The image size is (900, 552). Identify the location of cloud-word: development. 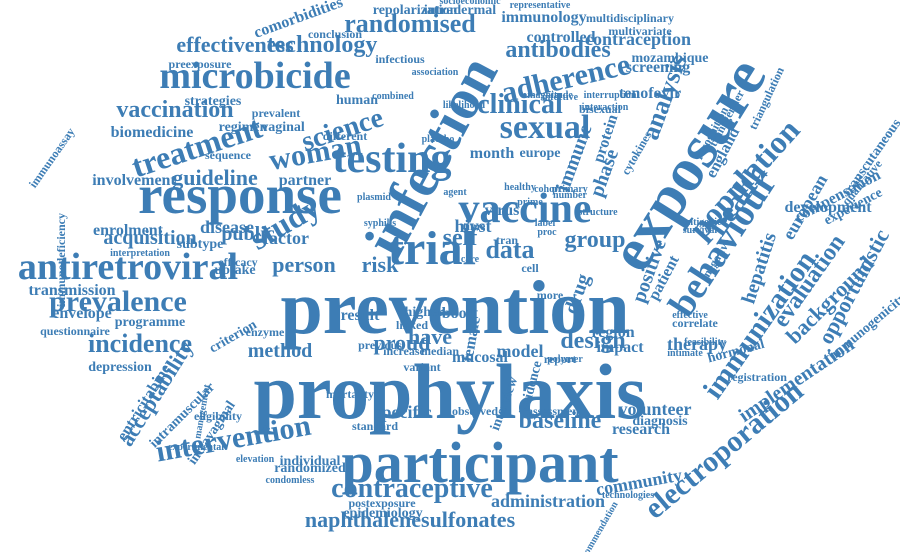
(828, 207).